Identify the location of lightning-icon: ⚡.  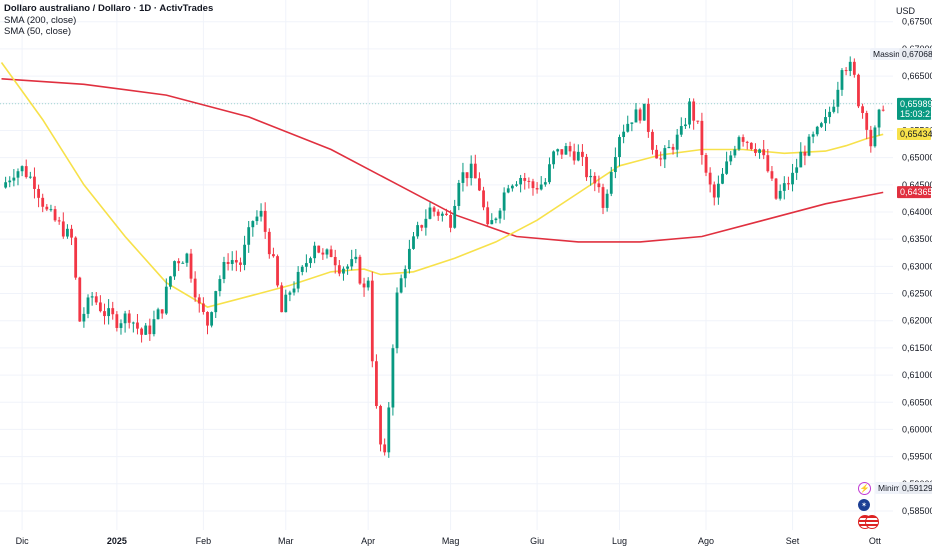
(864, 488).